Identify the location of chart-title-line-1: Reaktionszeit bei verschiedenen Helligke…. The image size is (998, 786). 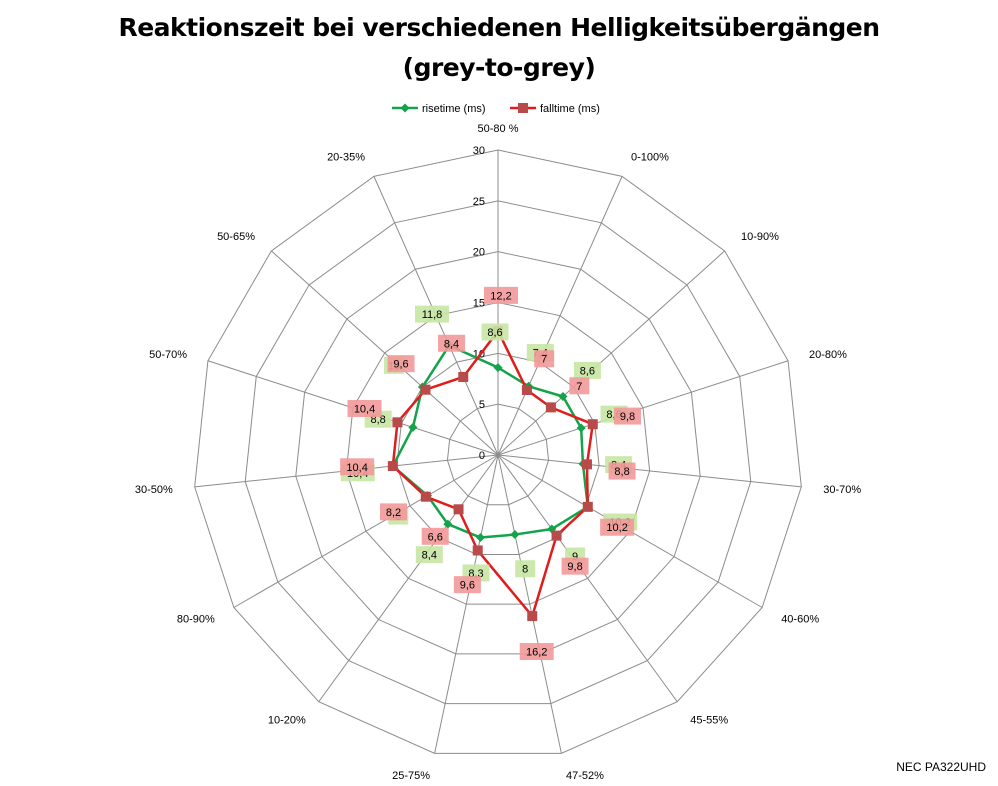
(499, 27).